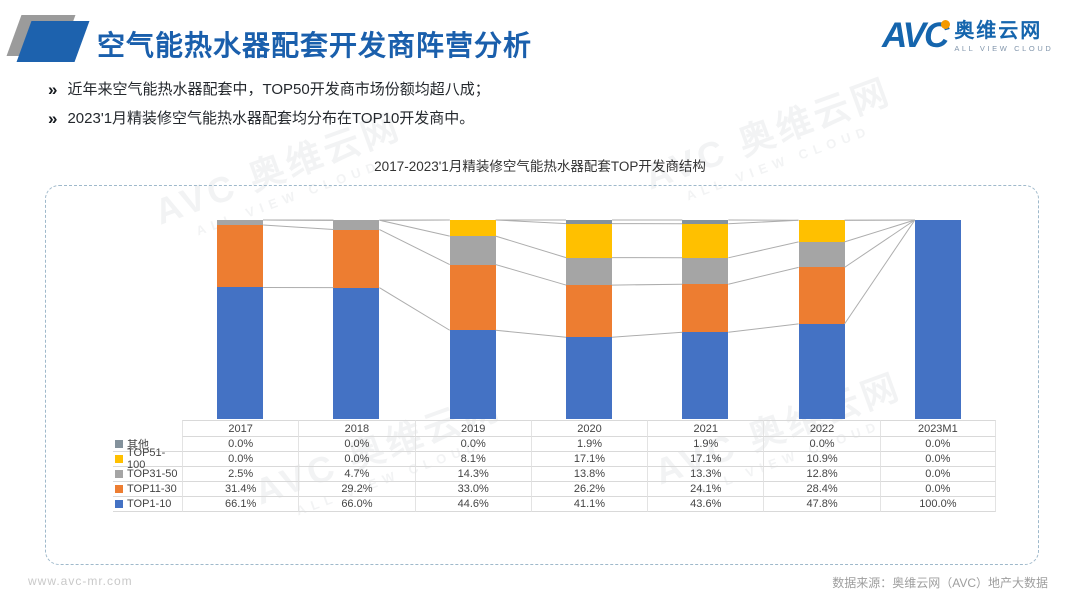 The height and width of the screenshot is (608, 1080). I want to click on avc-logo-chinese: 奥维云网, so click(998, 30).